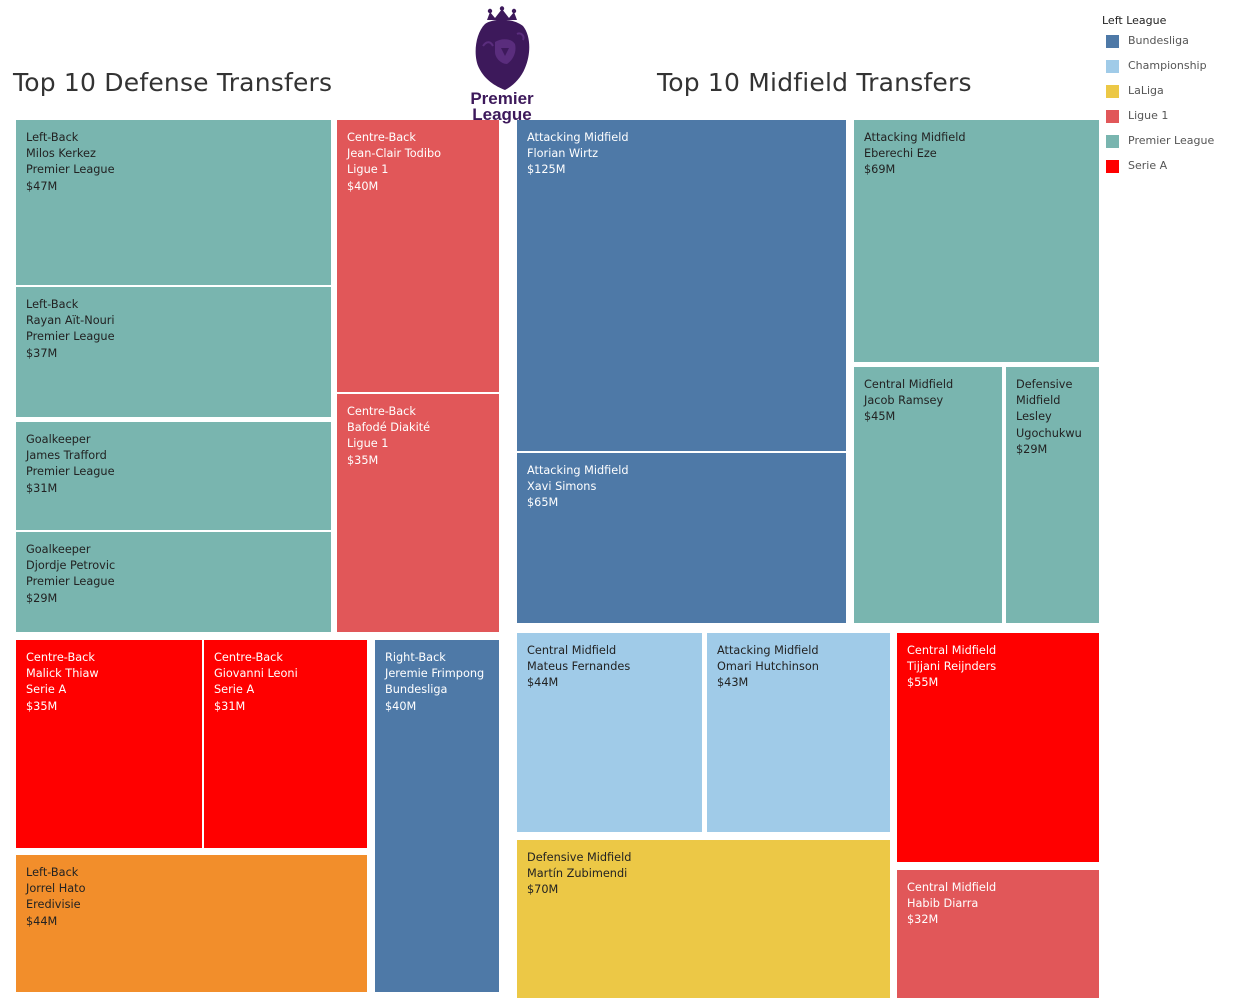 This screenshot has width=1249, height=999. What do you see at coordinates (543, 503) in the screenshot?
I see `tile-value-label: $65M` at bounding box center [543, 503].